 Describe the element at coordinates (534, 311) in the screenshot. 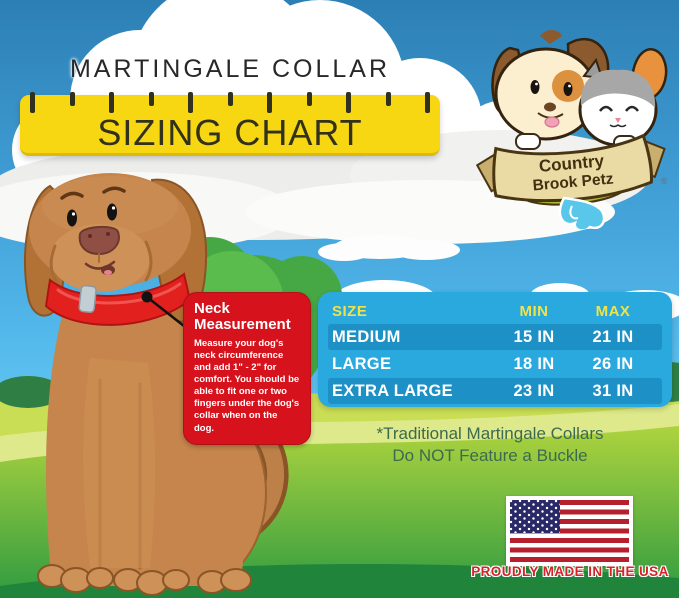

I see `col-header-min: MIN` at that location.